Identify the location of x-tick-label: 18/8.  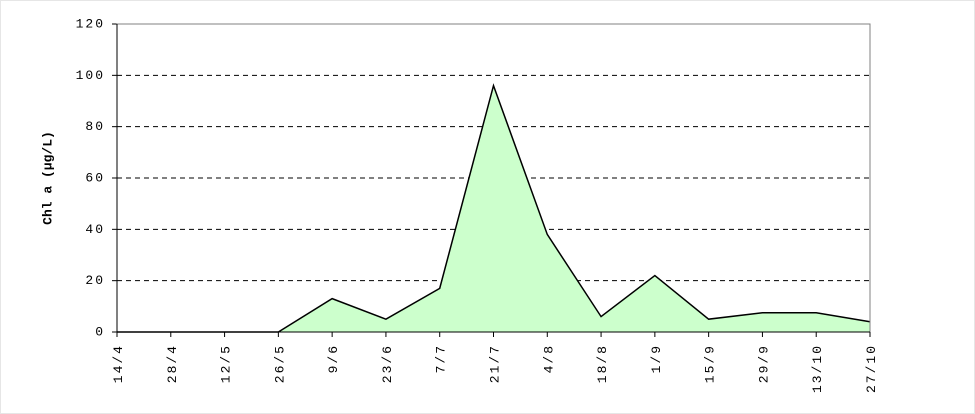
(602, 363).